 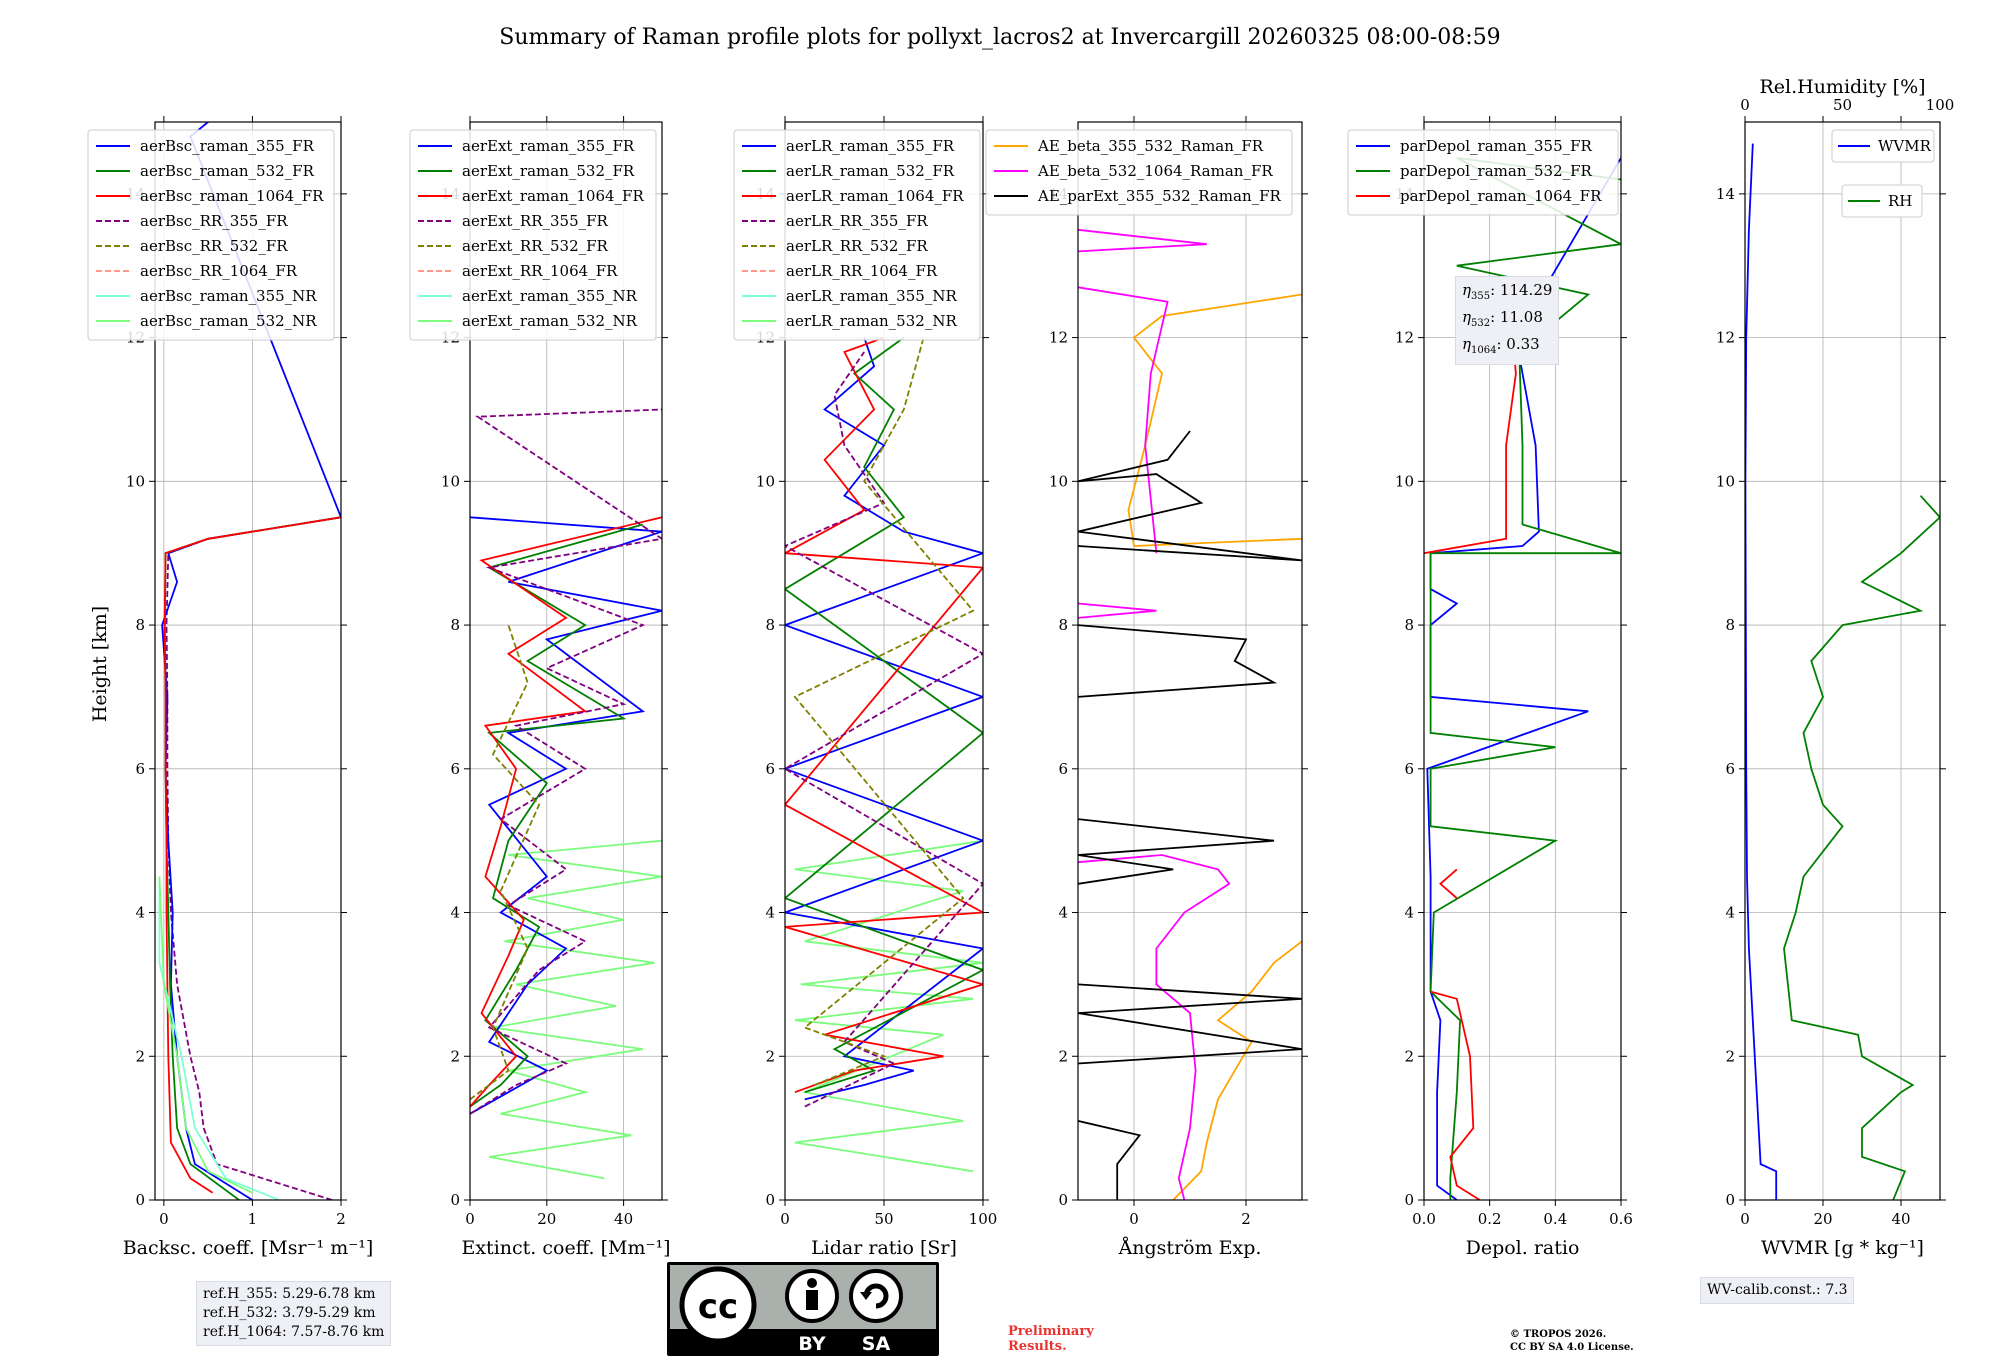 I want to click on eta-1064: η1064: 0.33, so click(x=1501, y=345).